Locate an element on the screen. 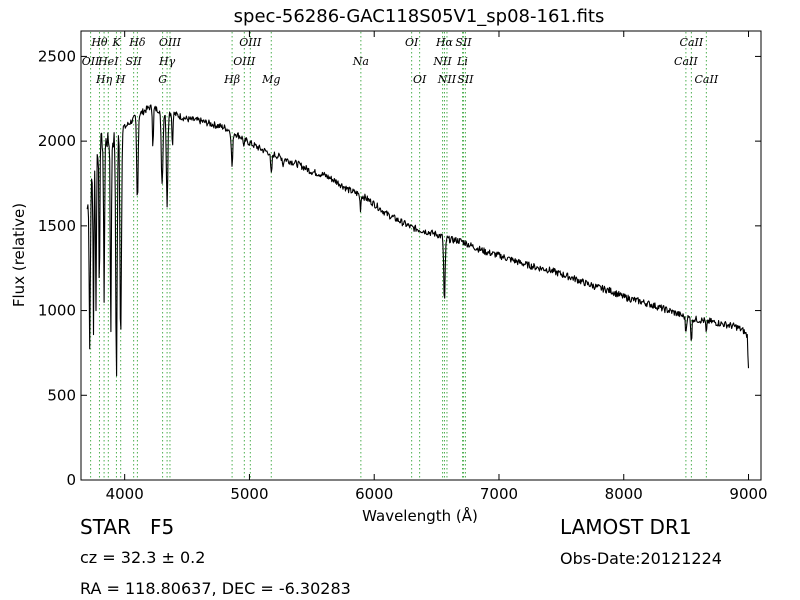  y-axis-label: Flux (relative) is located at coordinates (19, 255).